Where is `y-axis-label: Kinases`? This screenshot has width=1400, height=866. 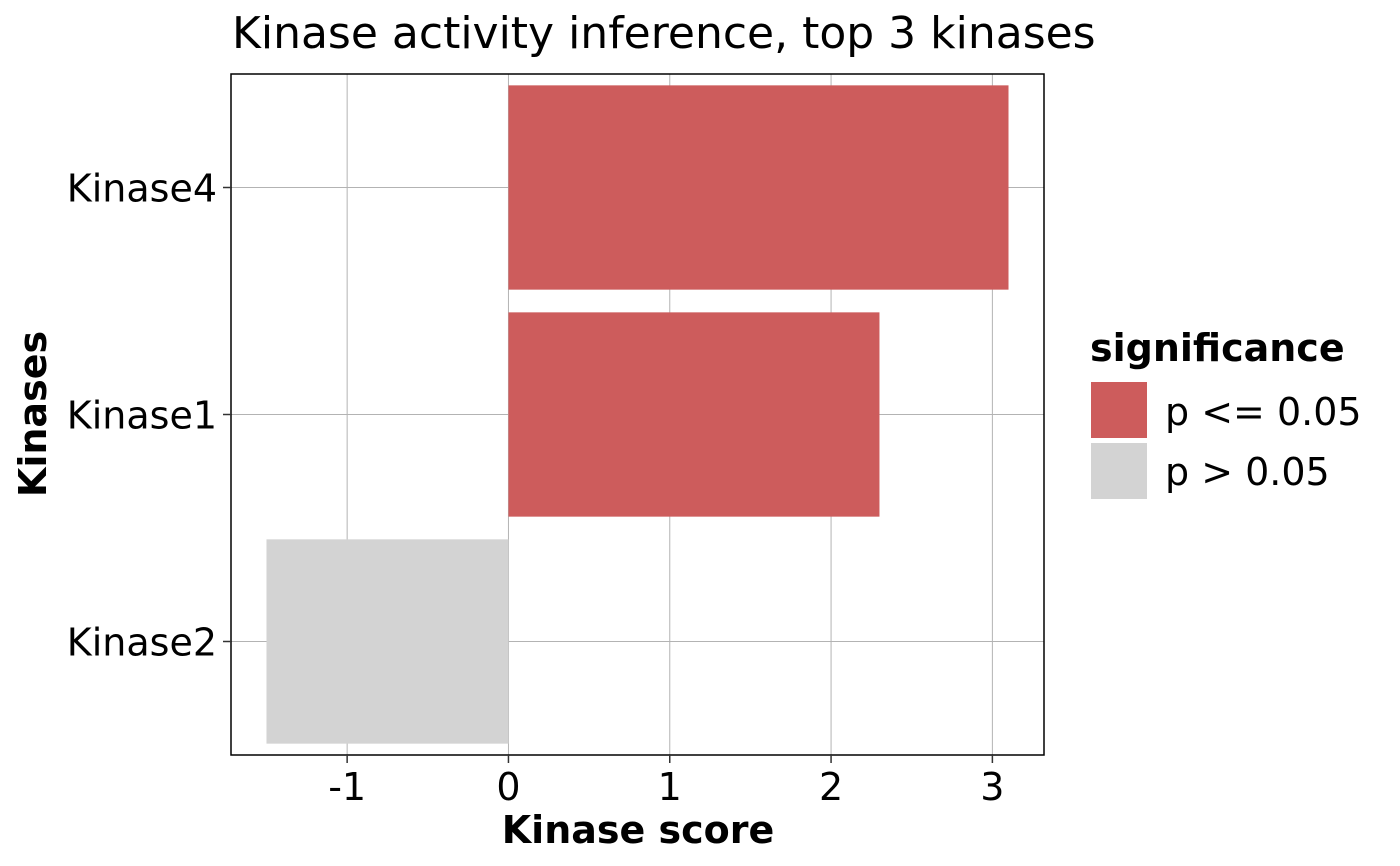
y-axis-label: Kinases is located at coordinates (33, 414).